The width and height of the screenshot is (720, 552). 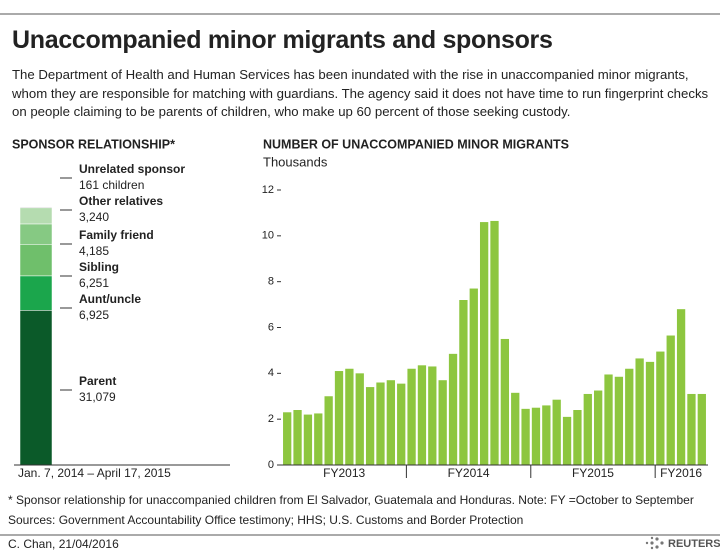 What do you see at coordinates (99, 267) in the screenshot?
I see `legend-label: Sibling` at bounding box center [99, 267].